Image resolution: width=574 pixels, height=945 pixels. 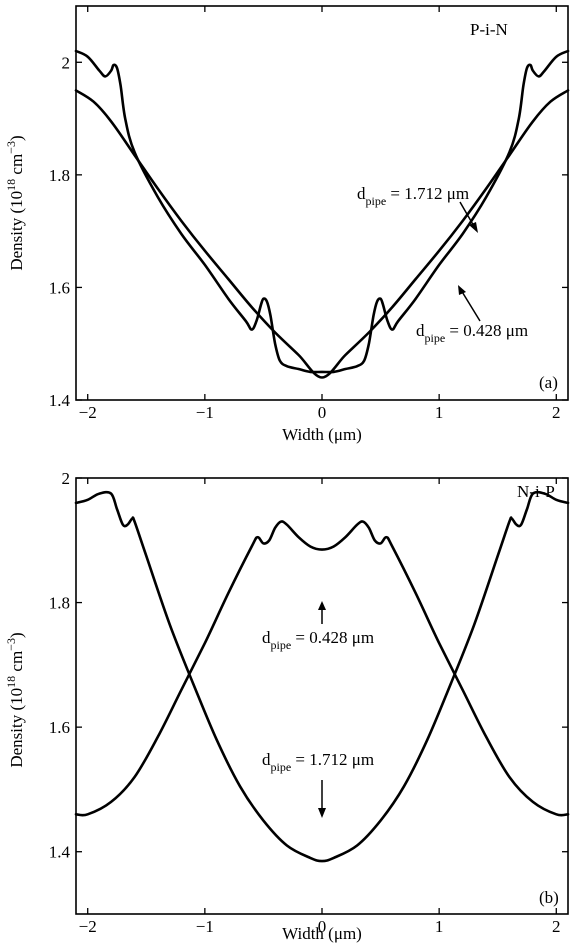 What do you see at coordinates (318, 626) in the screenshot?
I see `panel-b-annotation-0428: dpipe = 0.428 μm` at bounding box center [318, 626].